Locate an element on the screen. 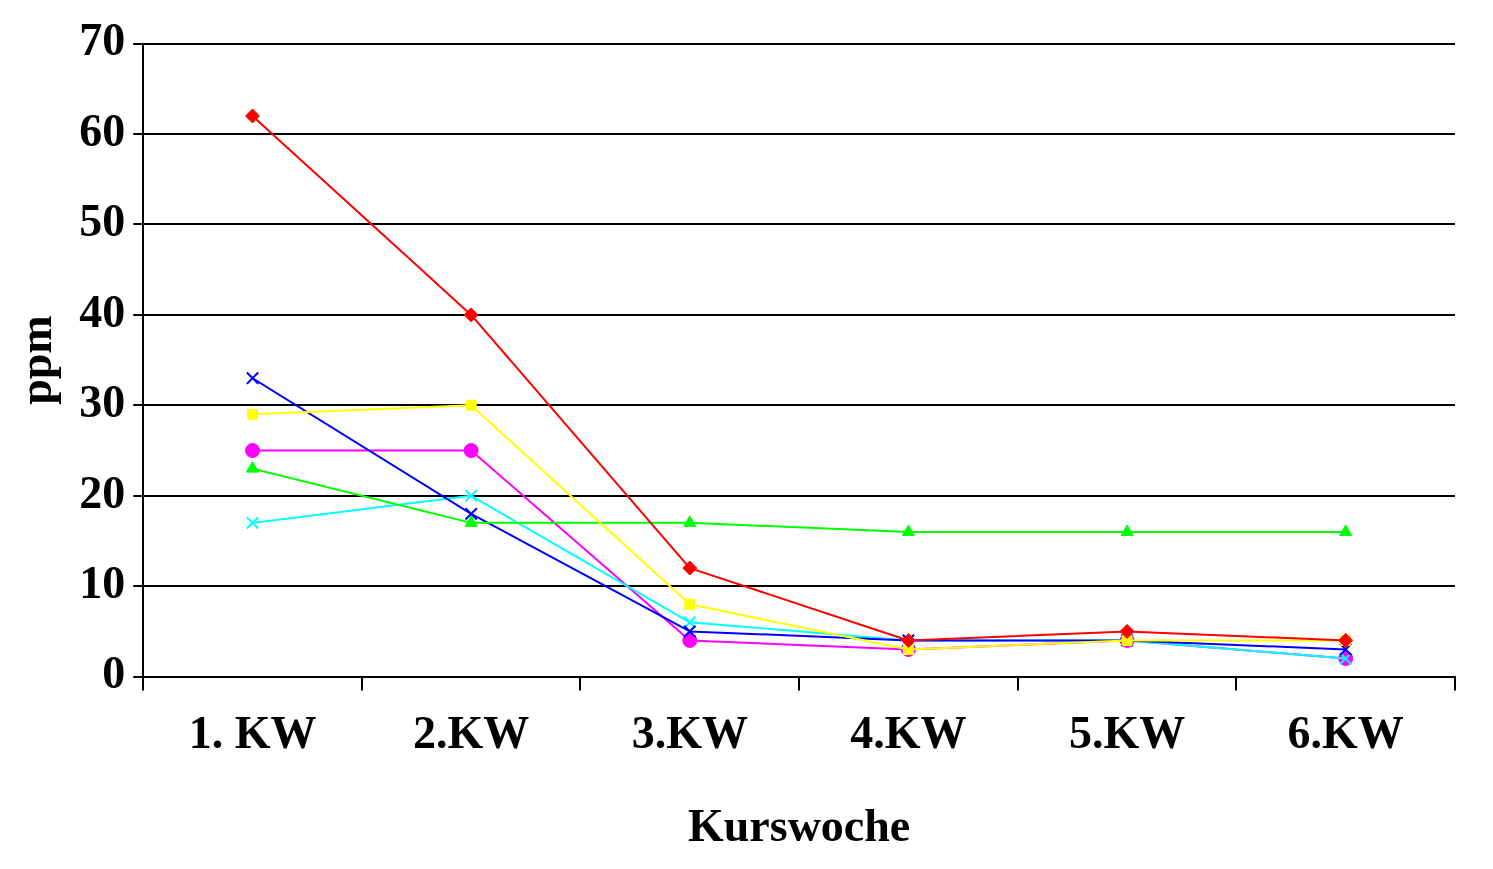 The width and height of the screenshot is (1493, 869). y-tick-label: 10 is located at coordinates (102, 583).